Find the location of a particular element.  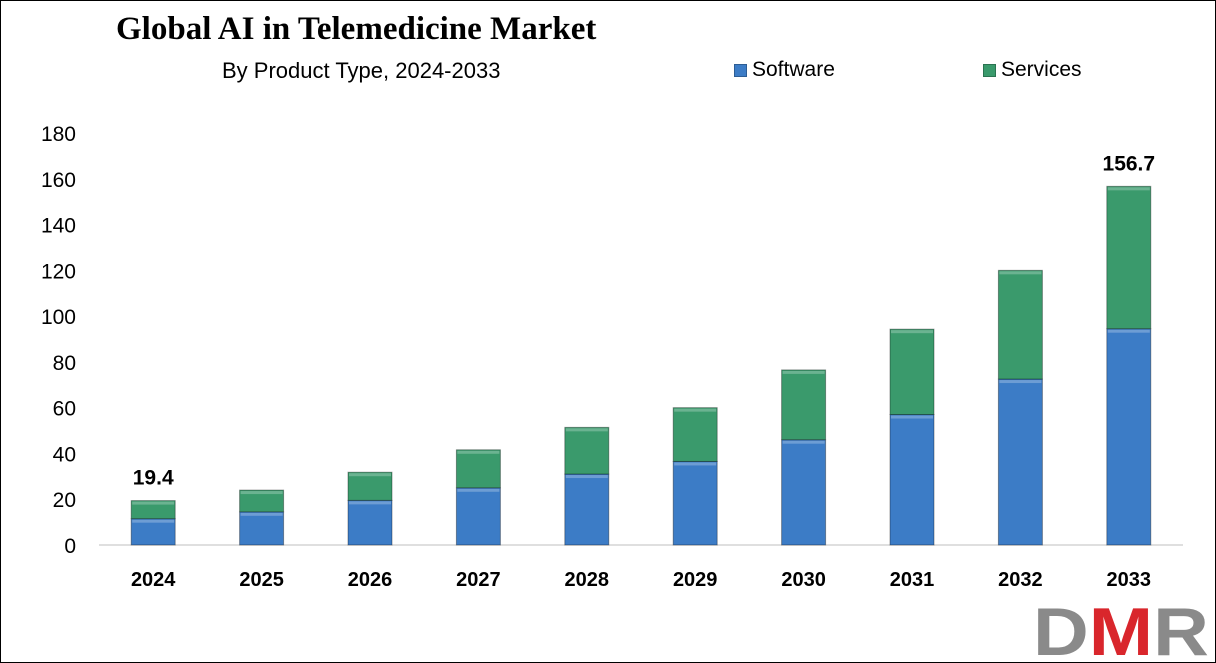

bar-services-2030 is located at coordinates (804, 405).